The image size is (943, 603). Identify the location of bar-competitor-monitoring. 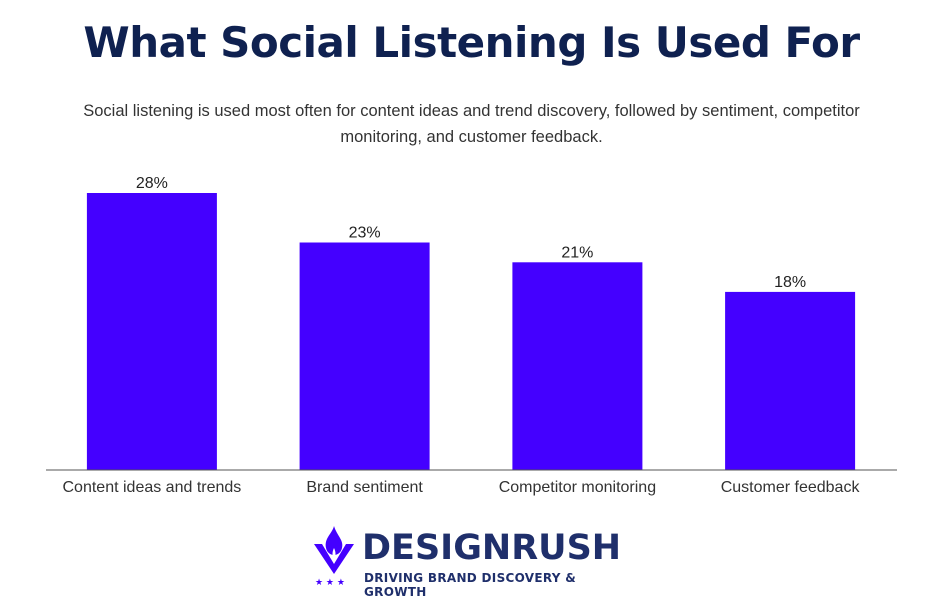
(577, 366).